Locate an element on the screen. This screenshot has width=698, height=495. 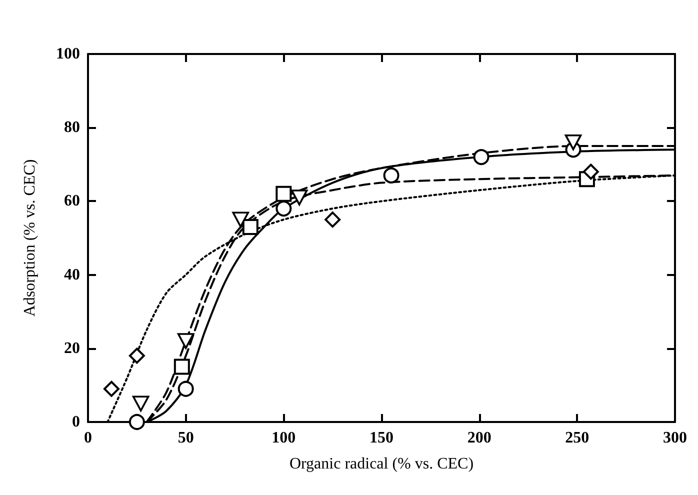
y-tick-label: 20 is located at coordinates (72, 348).